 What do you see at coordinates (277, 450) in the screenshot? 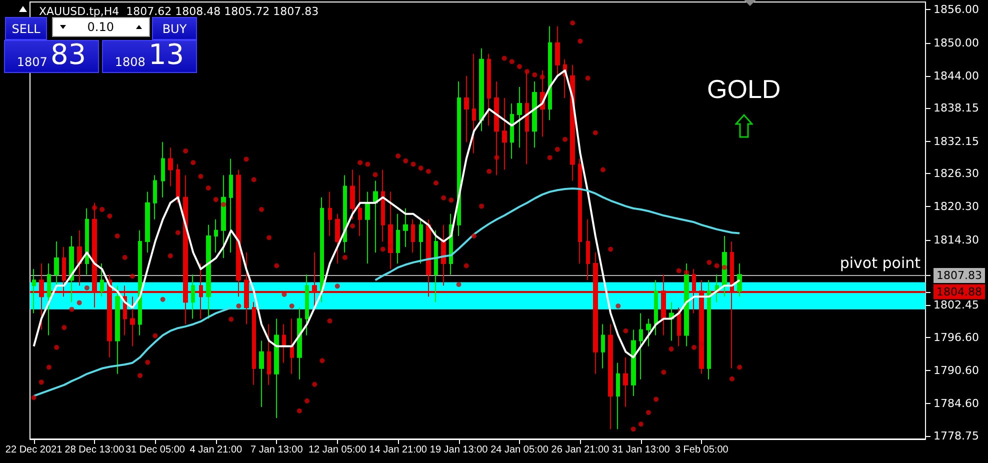
I see `x-tick-label: 7 Jan 13:00` at bounding box center [277, 450].